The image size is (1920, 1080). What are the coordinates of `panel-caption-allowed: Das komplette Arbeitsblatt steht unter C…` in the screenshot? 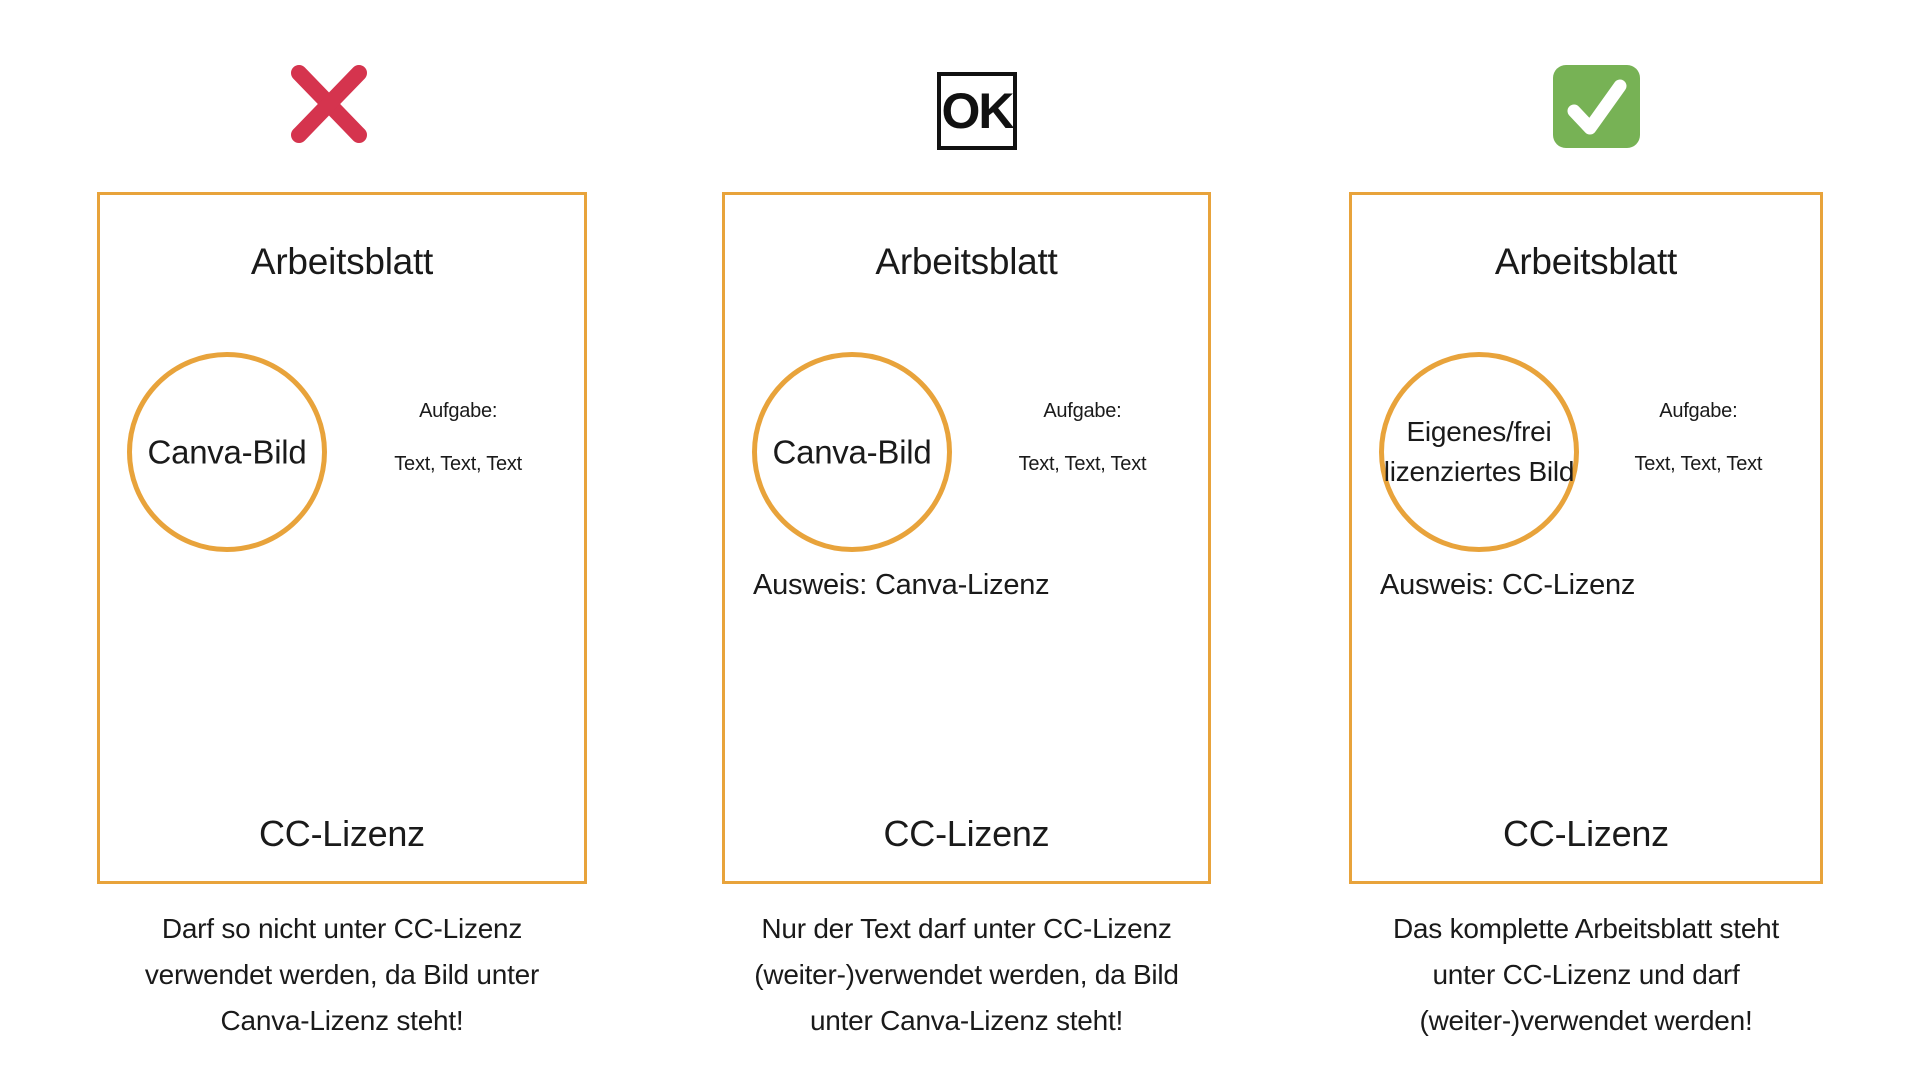 It's located at (1586, 974).